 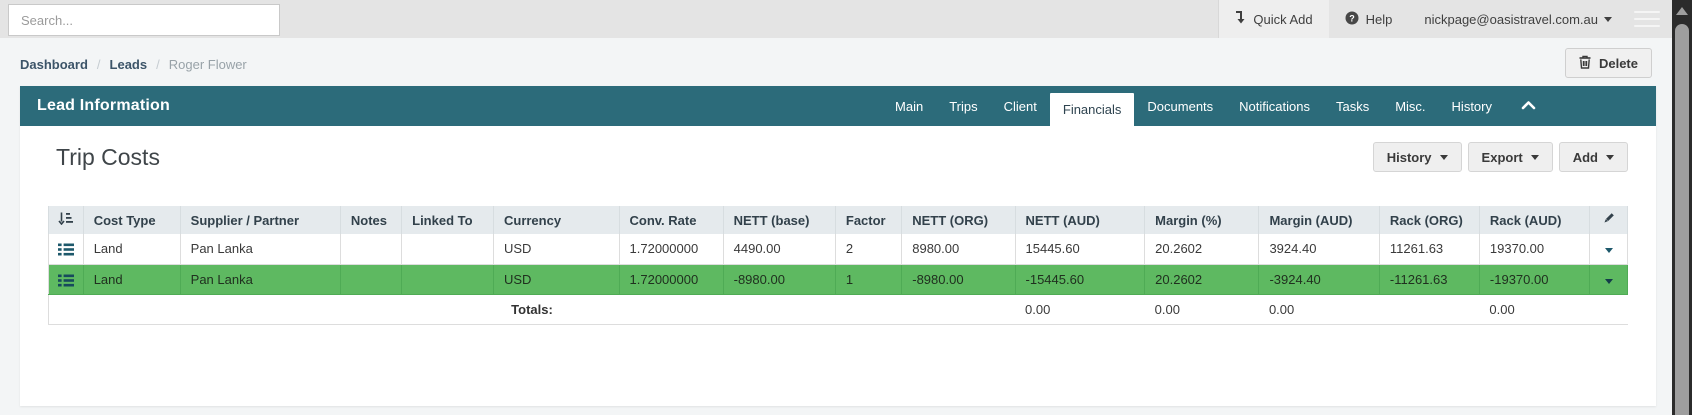 I want to click on tab-notifications: Notifications, so click(x=1274, y=106).